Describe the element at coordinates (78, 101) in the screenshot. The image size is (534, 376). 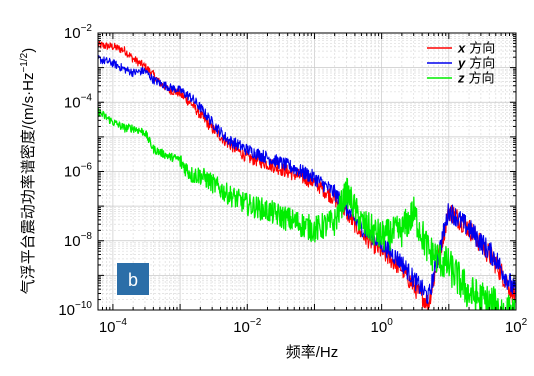
I see `y-tick-label: 10⁻⁴` at that location.